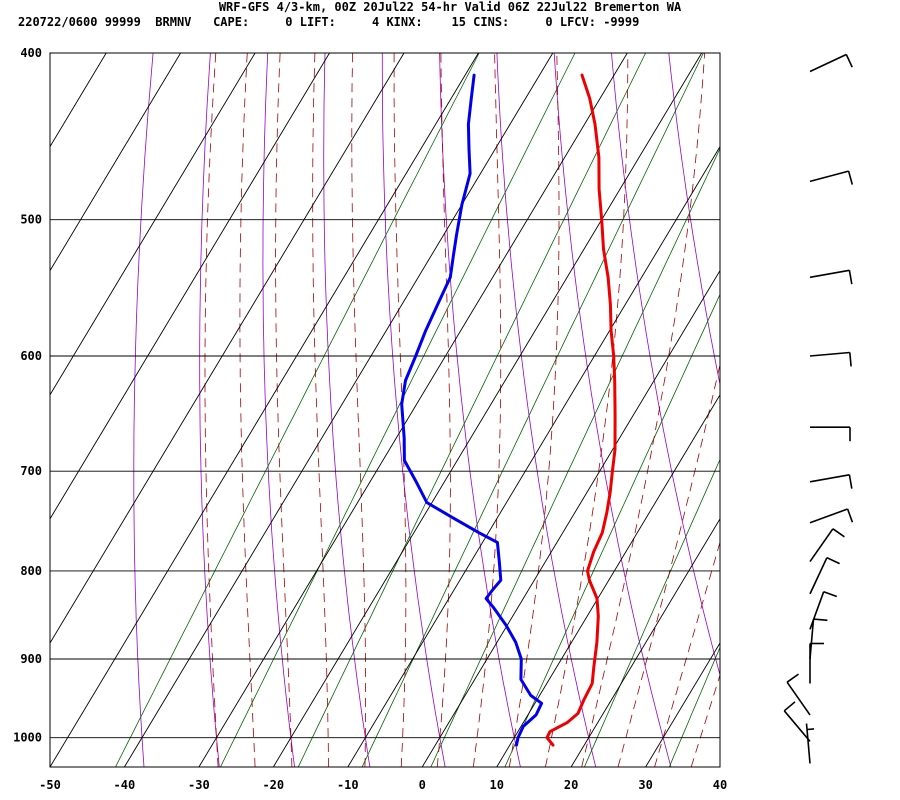 The height and width of the screenshot is (800, 900). I want to click on y-tick-label: 600, so click(31, 356).